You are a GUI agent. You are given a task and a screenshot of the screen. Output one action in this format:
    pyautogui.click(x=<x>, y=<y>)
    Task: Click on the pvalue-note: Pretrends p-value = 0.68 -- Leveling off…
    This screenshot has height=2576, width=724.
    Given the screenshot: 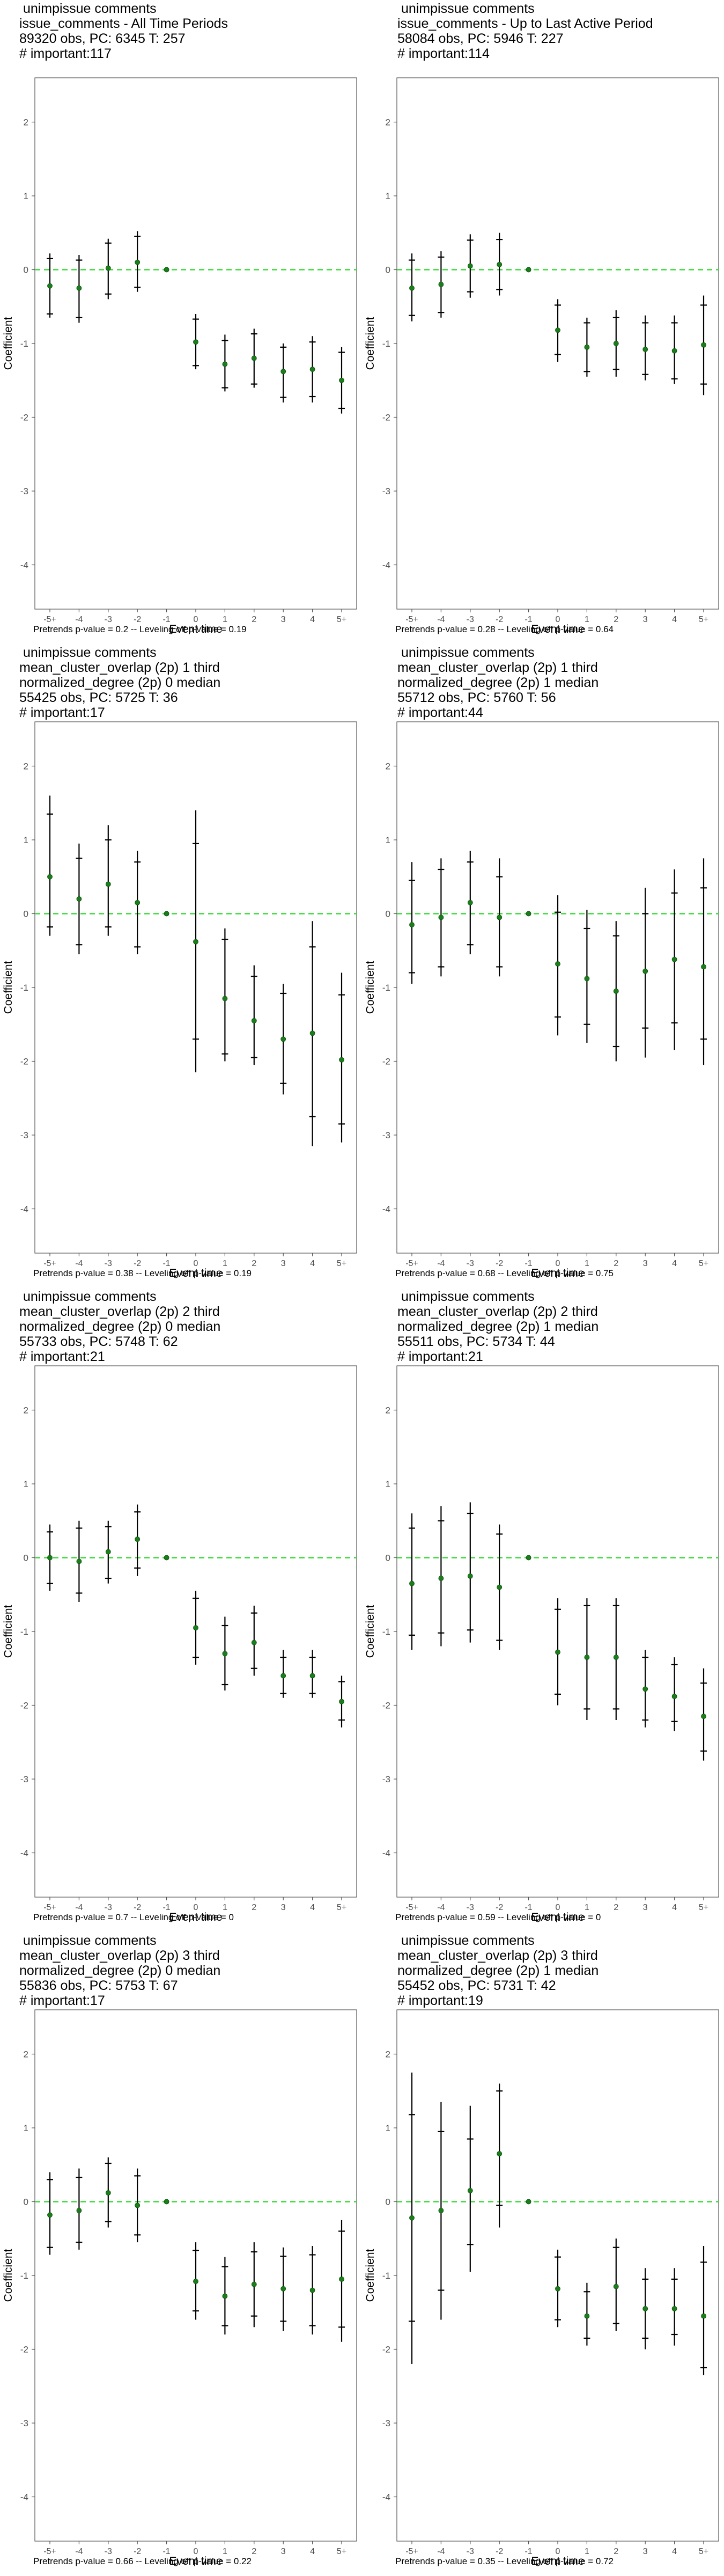 What is the action you would take?
    pyautogui.click(x=504, y=1273)
    